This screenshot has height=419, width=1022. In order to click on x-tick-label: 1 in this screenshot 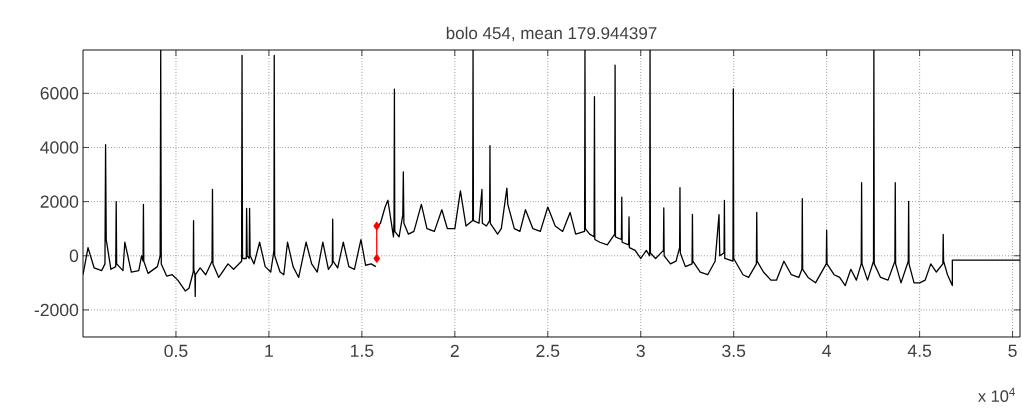, I will do `click(269, 350)`.